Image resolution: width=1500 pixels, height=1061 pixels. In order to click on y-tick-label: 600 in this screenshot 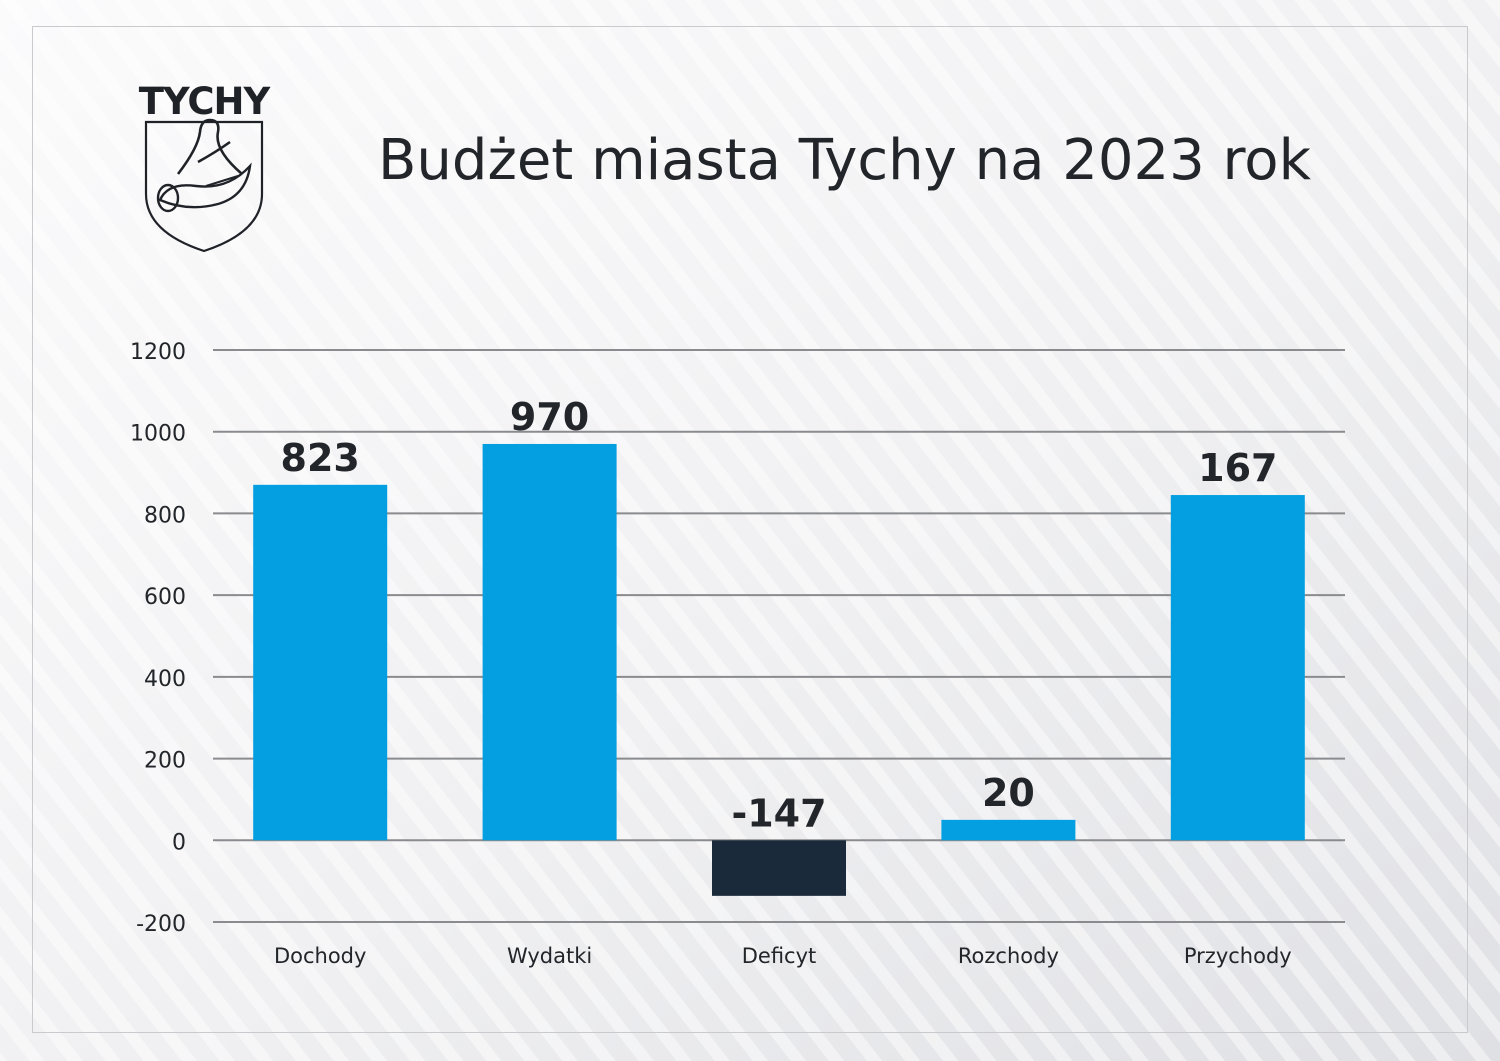, I will do `click(165, 597)`.